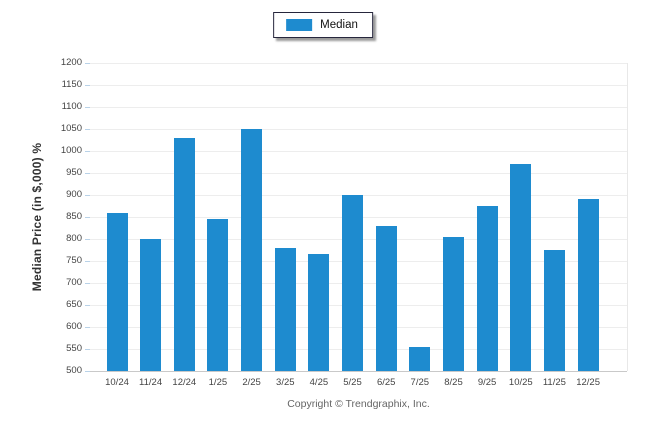  What do you see at coordinates (74, 172) in the screenshot?
I see `y-tick-label-950: 950` at bounding box center [74, 172].